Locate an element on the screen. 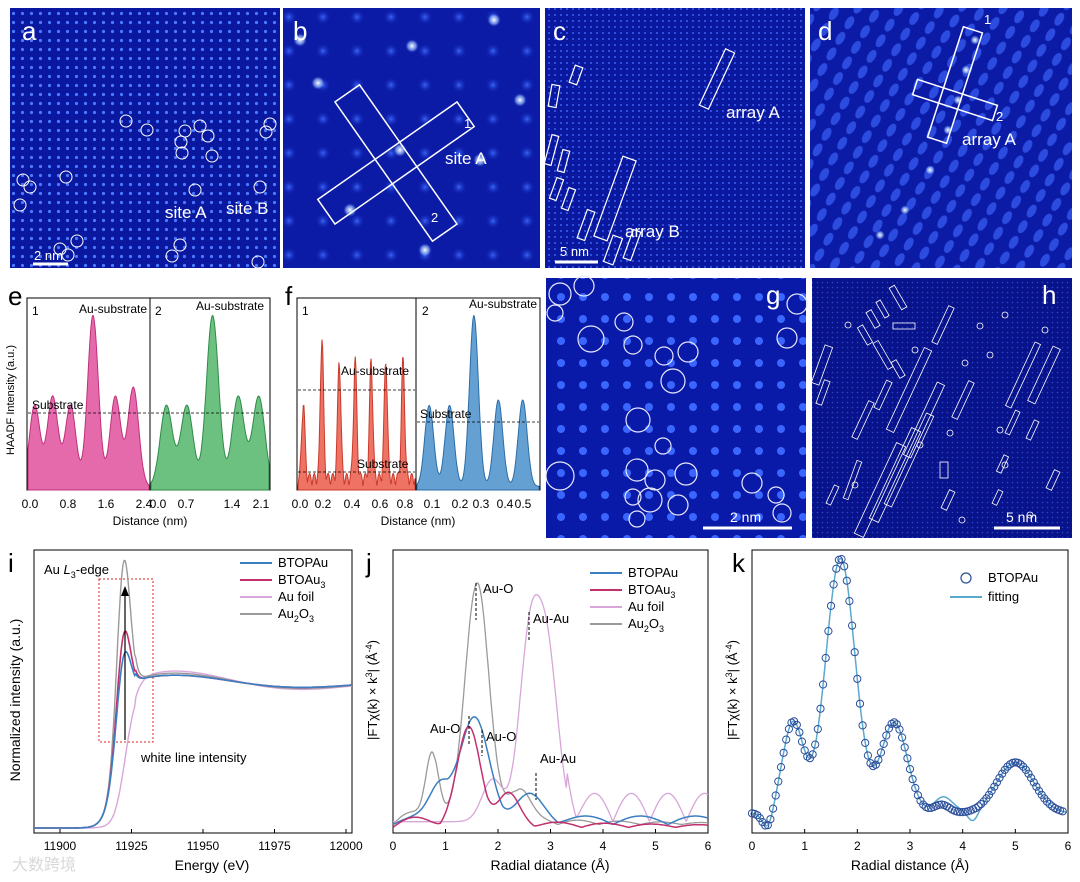  fitting-line is located at coordinates (910, 692).